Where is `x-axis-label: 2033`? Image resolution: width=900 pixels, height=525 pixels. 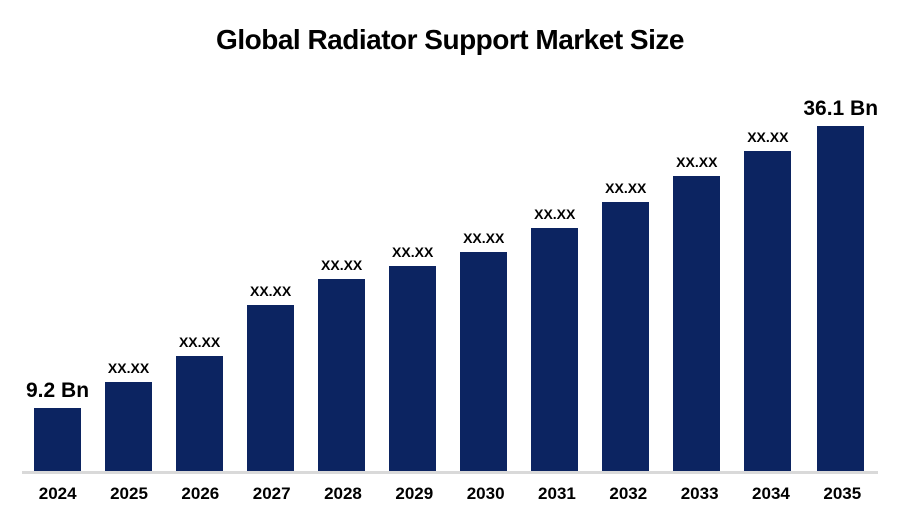
x-axis-label: 2033 is located at coordinates (699, 493).